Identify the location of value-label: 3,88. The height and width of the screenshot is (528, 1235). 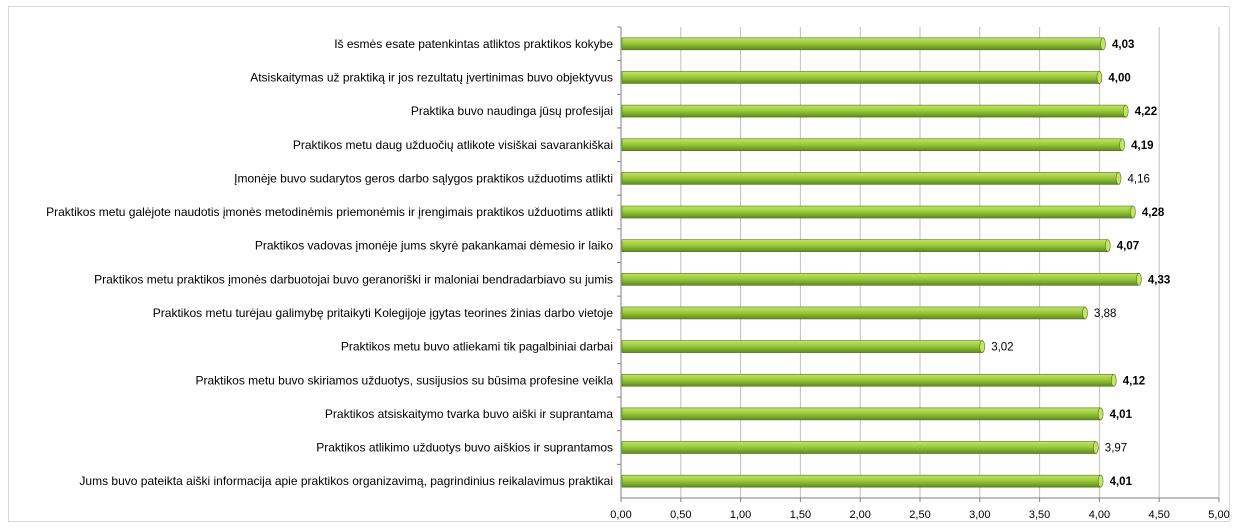
(1105, 314).